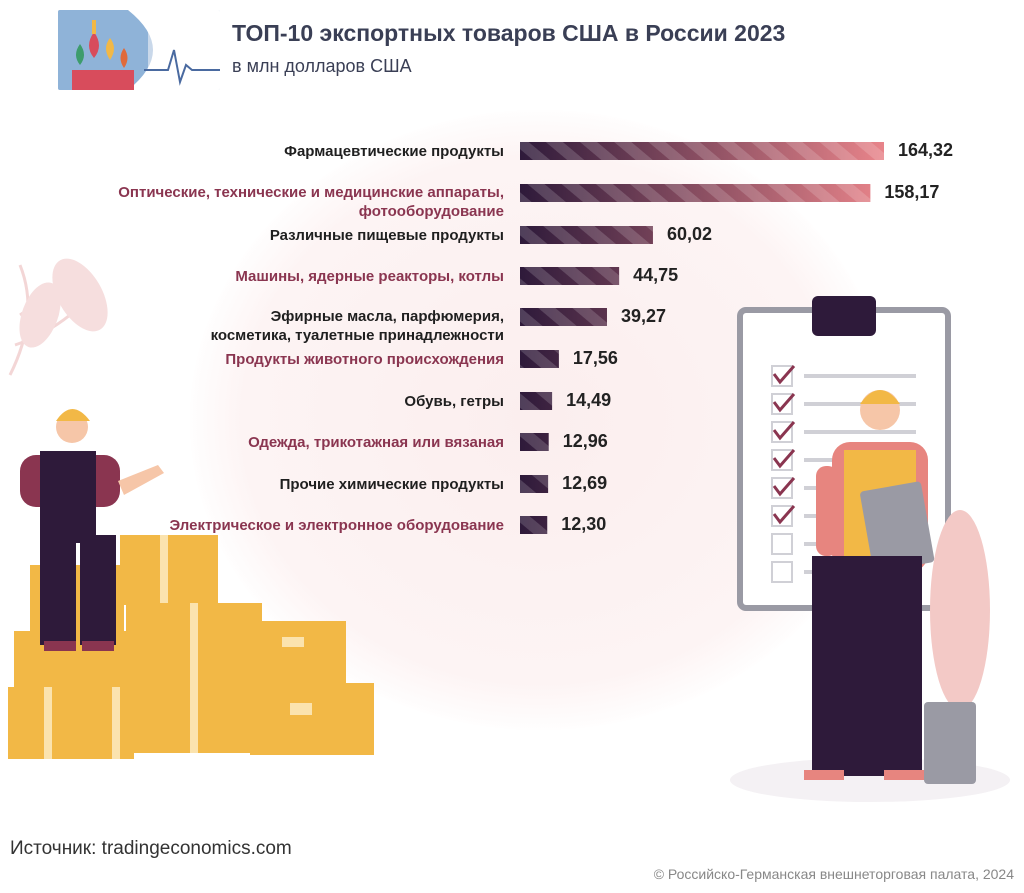 The height and width of the screenshot is (893, 1024). What do you see at coordinates (926, 150) in the screenshot?
I see `value-label: 164,32` at bounding box center [926, 150].